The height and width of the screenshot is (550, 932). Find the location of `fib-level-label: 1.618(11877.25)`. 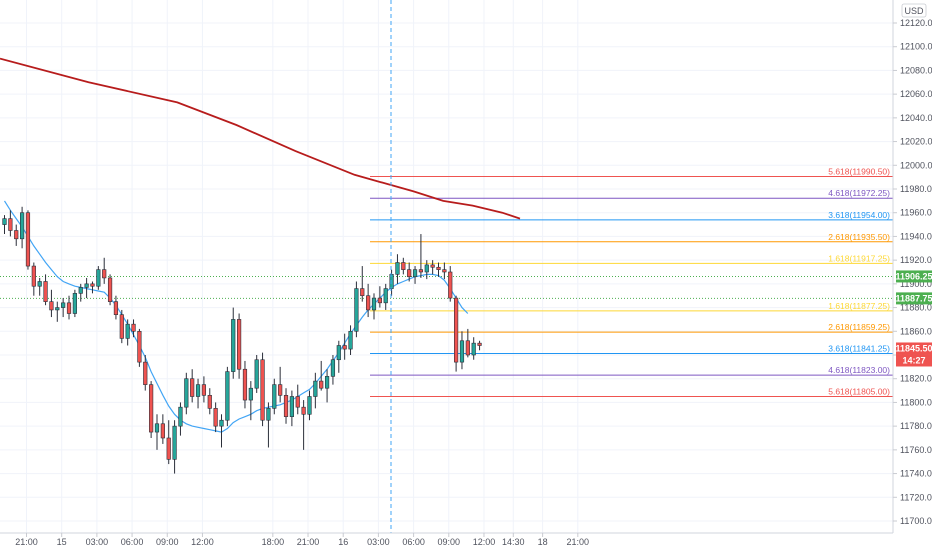

fib-level-label: 1.618(11877.25) is located at coordinates (859, 306).